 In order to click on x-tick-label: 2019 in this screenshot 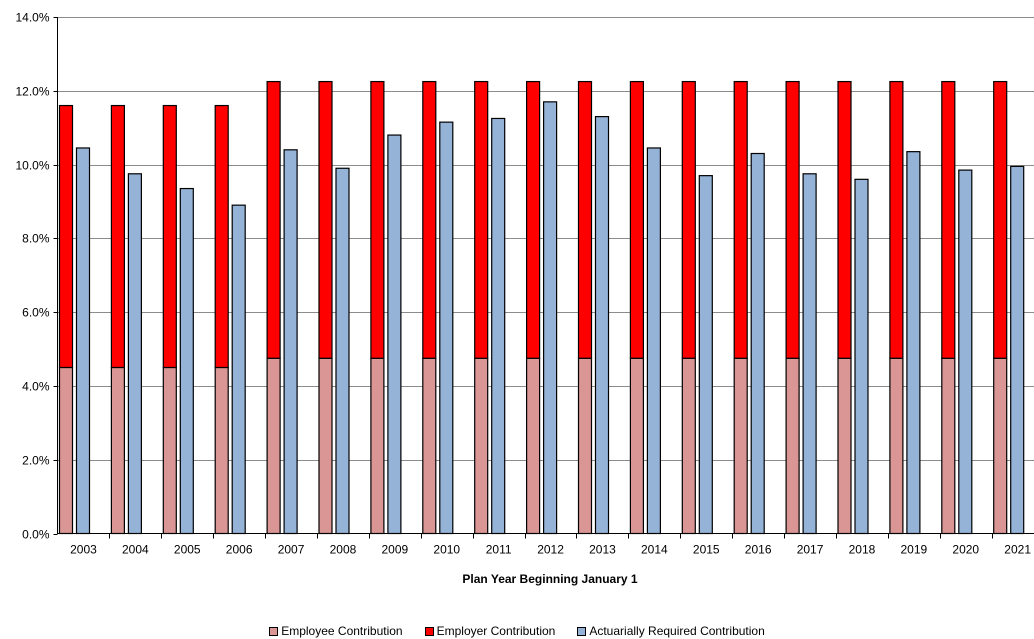, I will do `click(913, 550)`.